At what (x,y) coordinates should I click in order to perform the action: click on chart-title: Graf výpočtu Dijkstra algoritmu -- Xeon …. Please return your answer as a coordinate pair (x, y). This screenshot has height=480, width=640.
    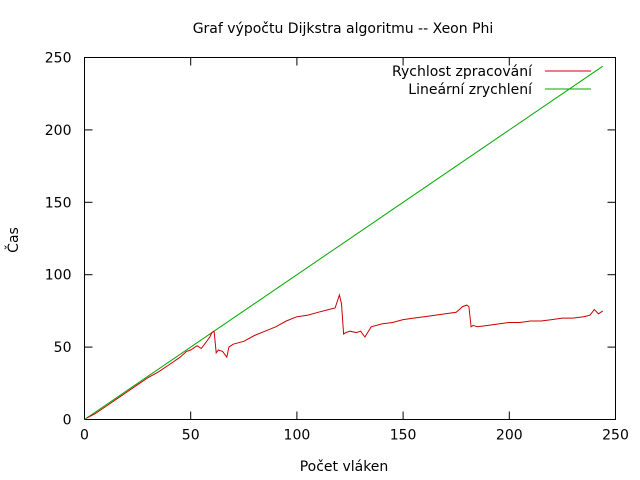
    Looking at the image, I should click on (343, 29).